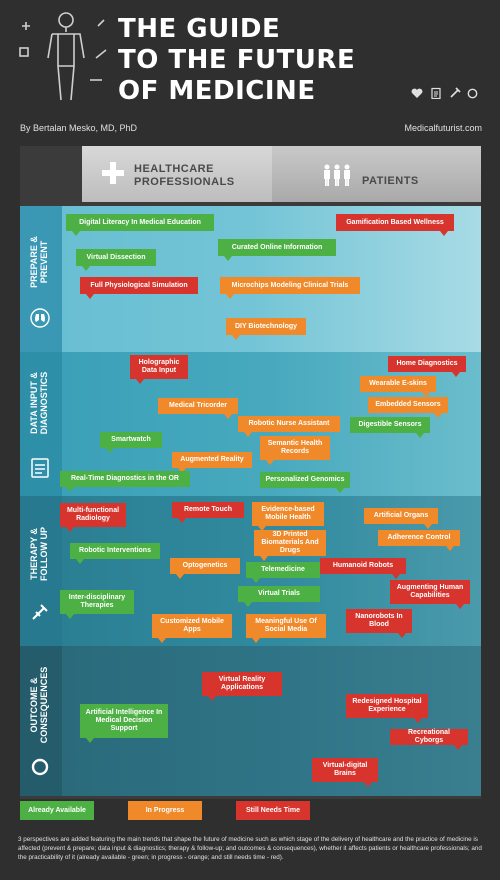 The image size is (500, 880). What do you see at coordinates (305, 482) in the screenshot?
I see `tag-personalized-genomics: Personalized Genomics` at bounding box center [305, 482].